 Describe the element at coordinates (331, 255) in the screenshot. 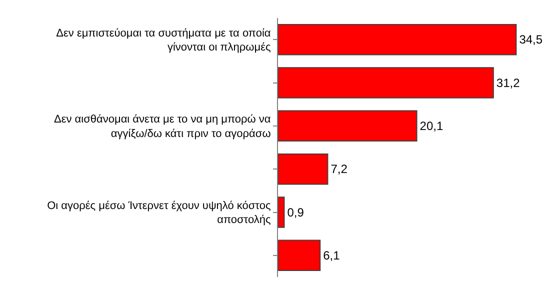

I see `data-label: 6,1` at that location.